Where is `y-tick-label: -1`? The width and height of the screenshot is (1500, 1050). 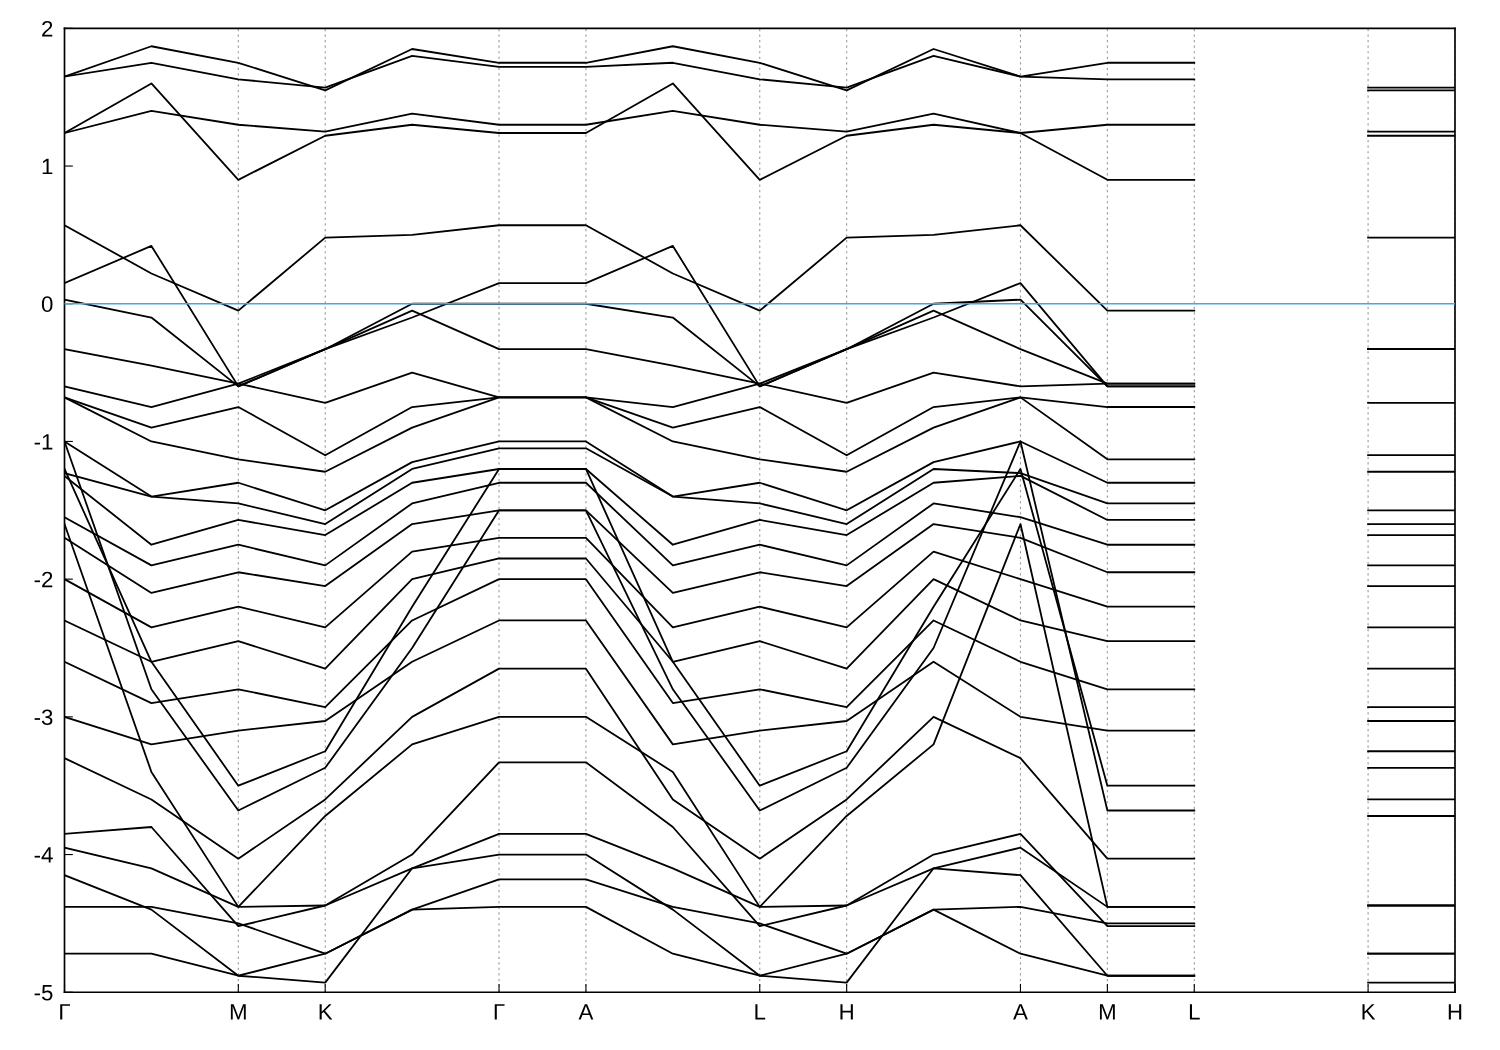
y-tick-label: -1 is located at coordinates (43, 442).